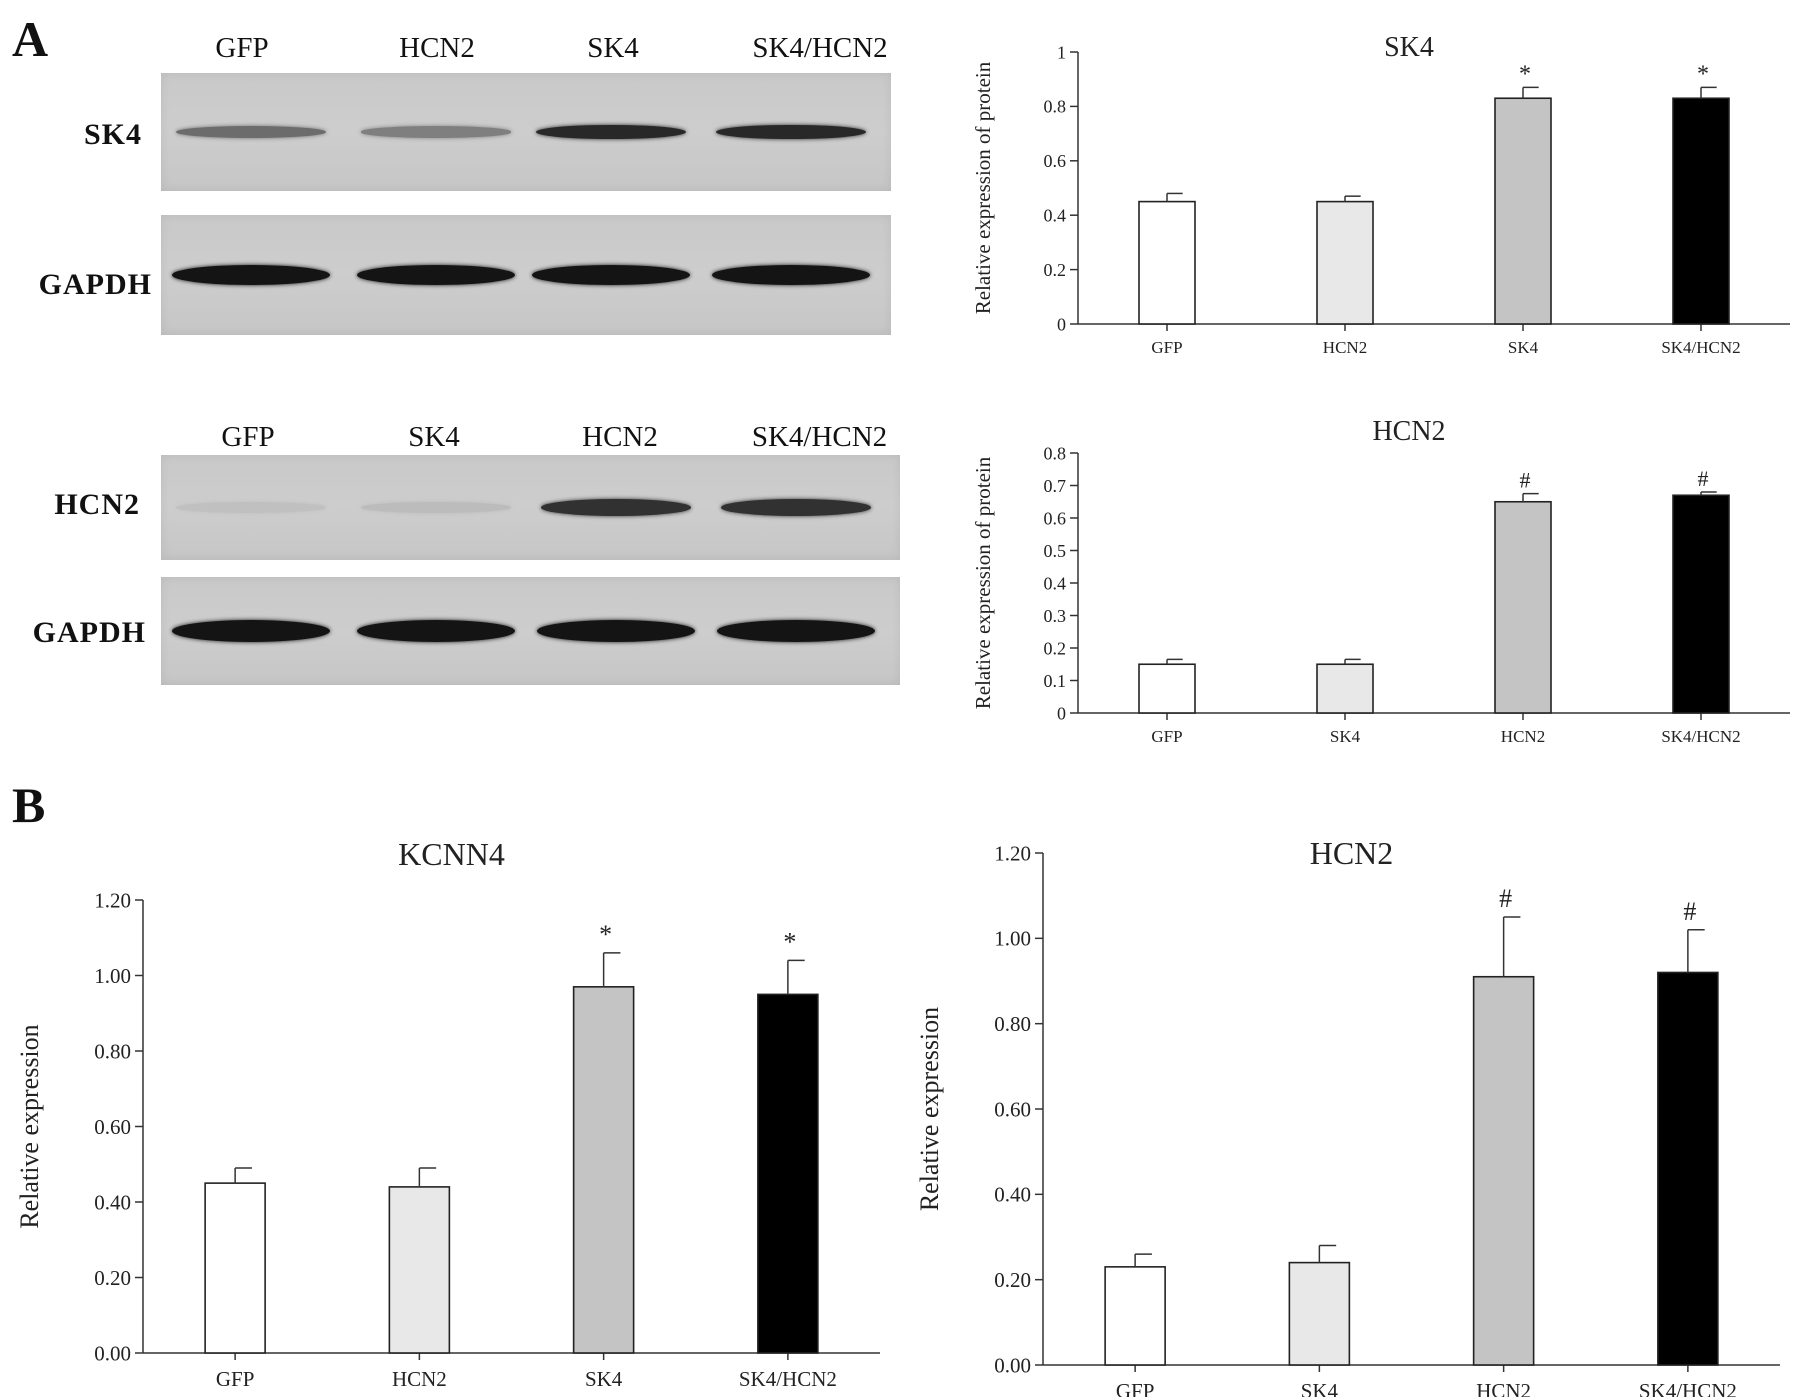  What do you see at coordinates (1055, 486) in the screenshot?
I see `y-tick-label: 0.7` at bounding box center [1055, 486].